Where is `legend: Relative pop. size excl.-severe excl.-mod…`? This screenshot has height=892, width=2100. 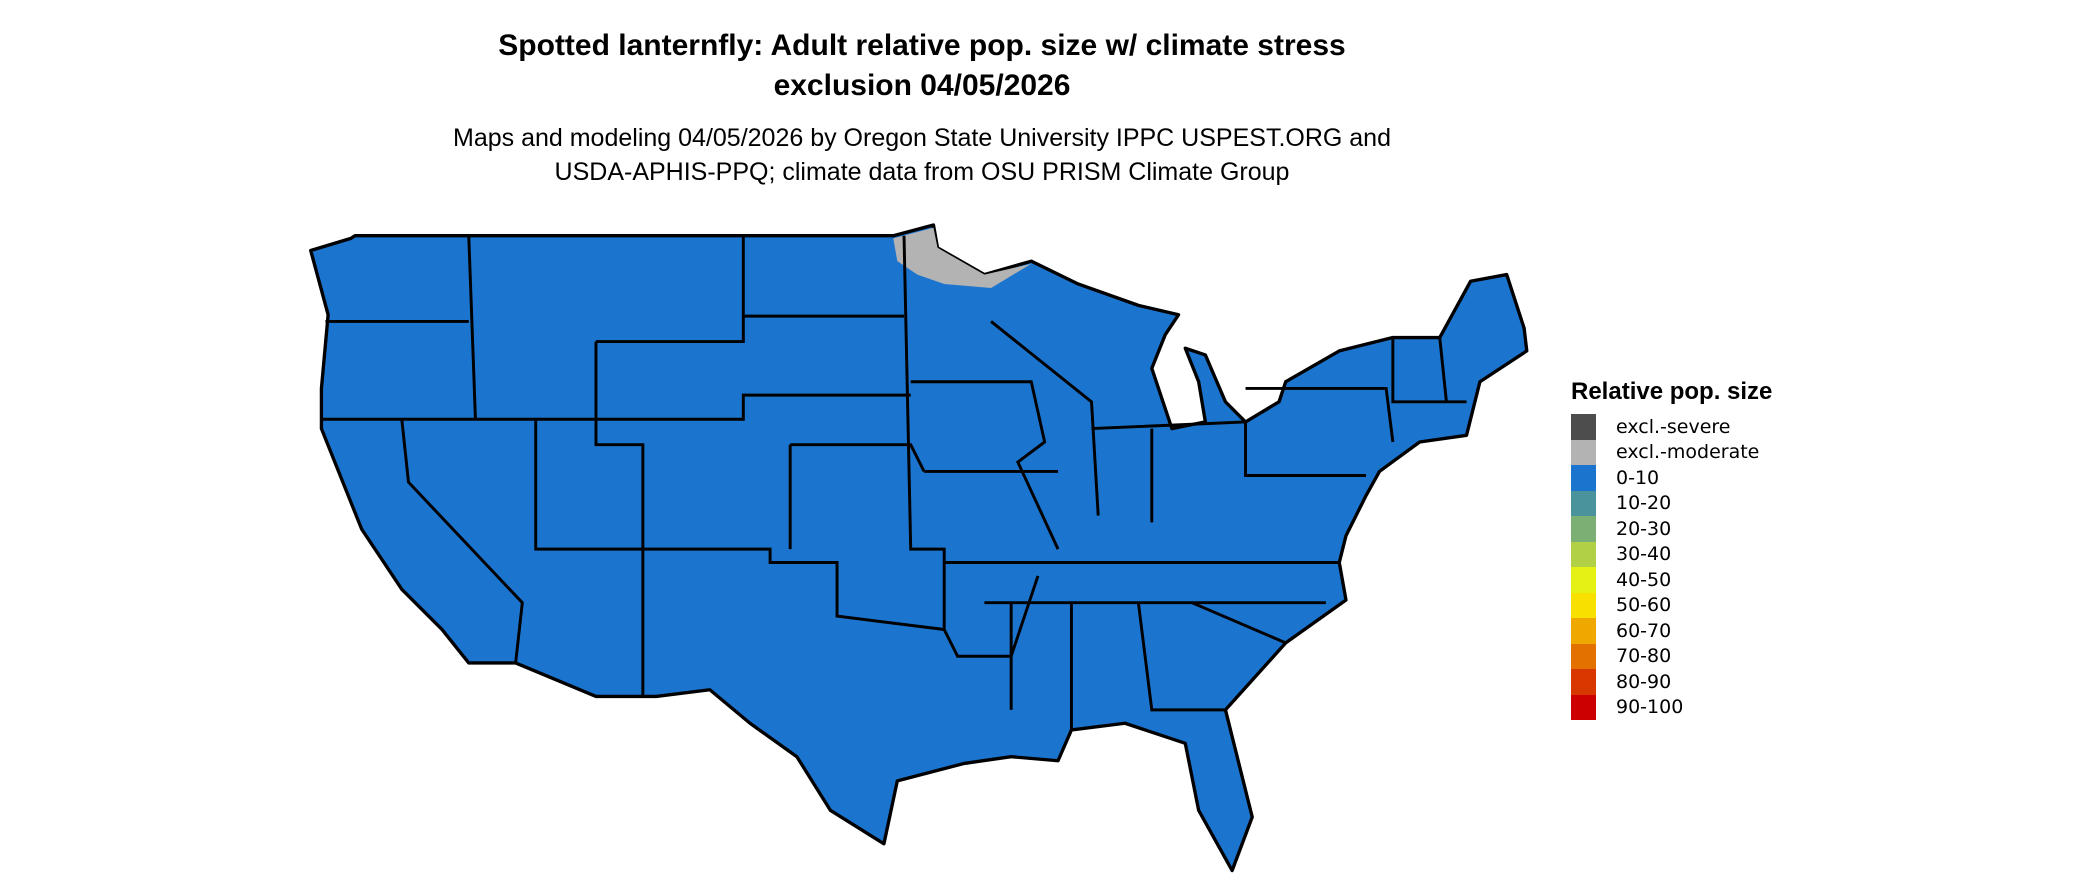 legend: Relative pop. size excl.-severe excl.-mod… is located at coordinates (1671, 549).